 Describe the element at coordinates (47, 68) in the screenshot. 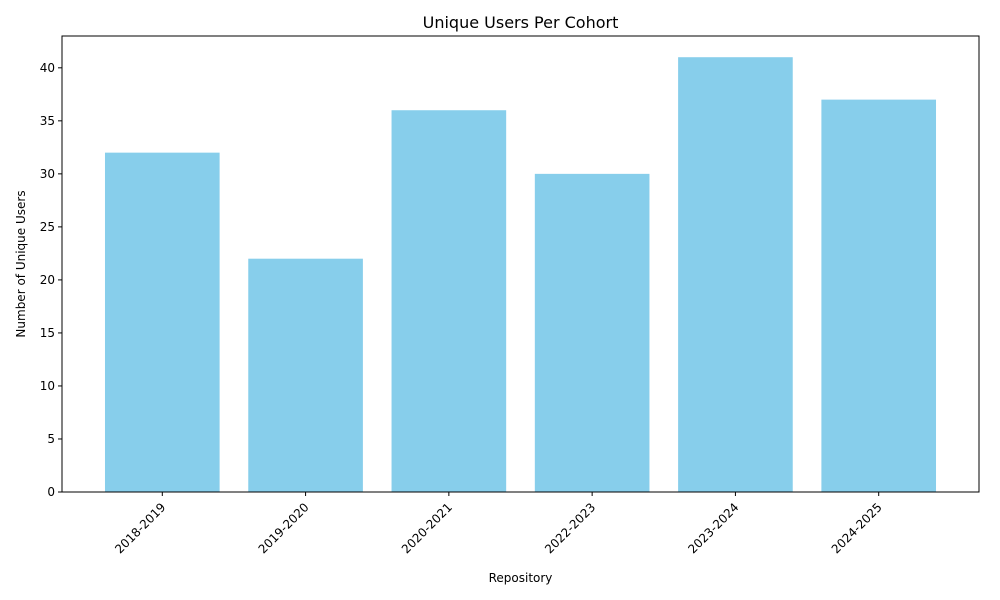

I see `y-tick-label: 40` at that location.